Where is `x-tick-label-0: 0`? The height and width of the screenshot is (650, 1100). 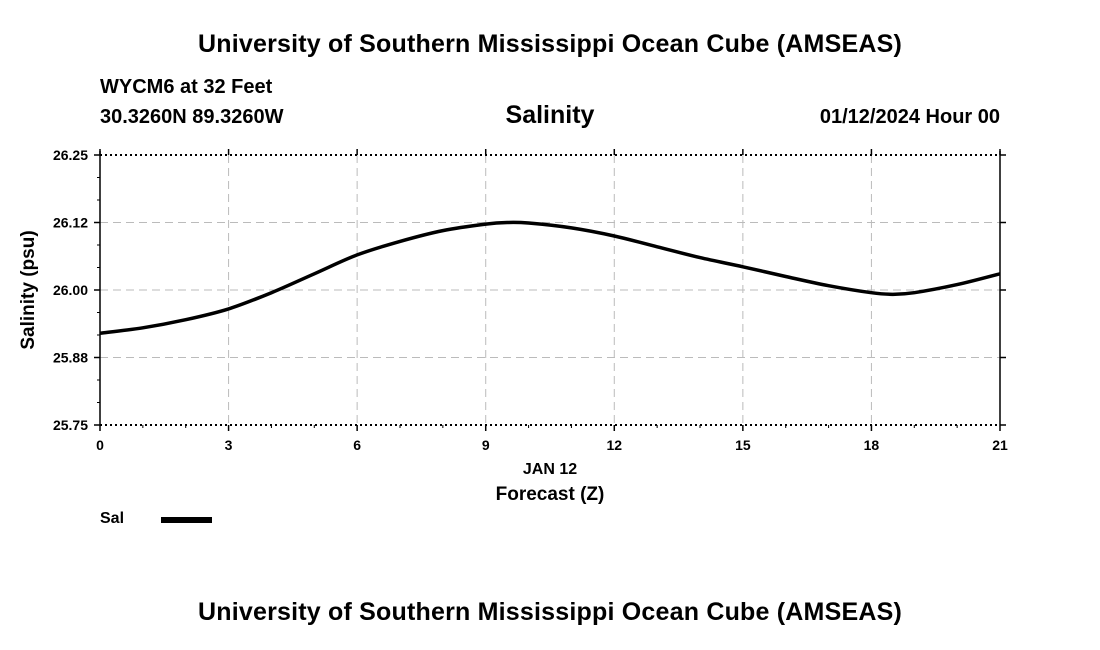
x-tick-label-0: 0 is located at coordinates (100, 445).